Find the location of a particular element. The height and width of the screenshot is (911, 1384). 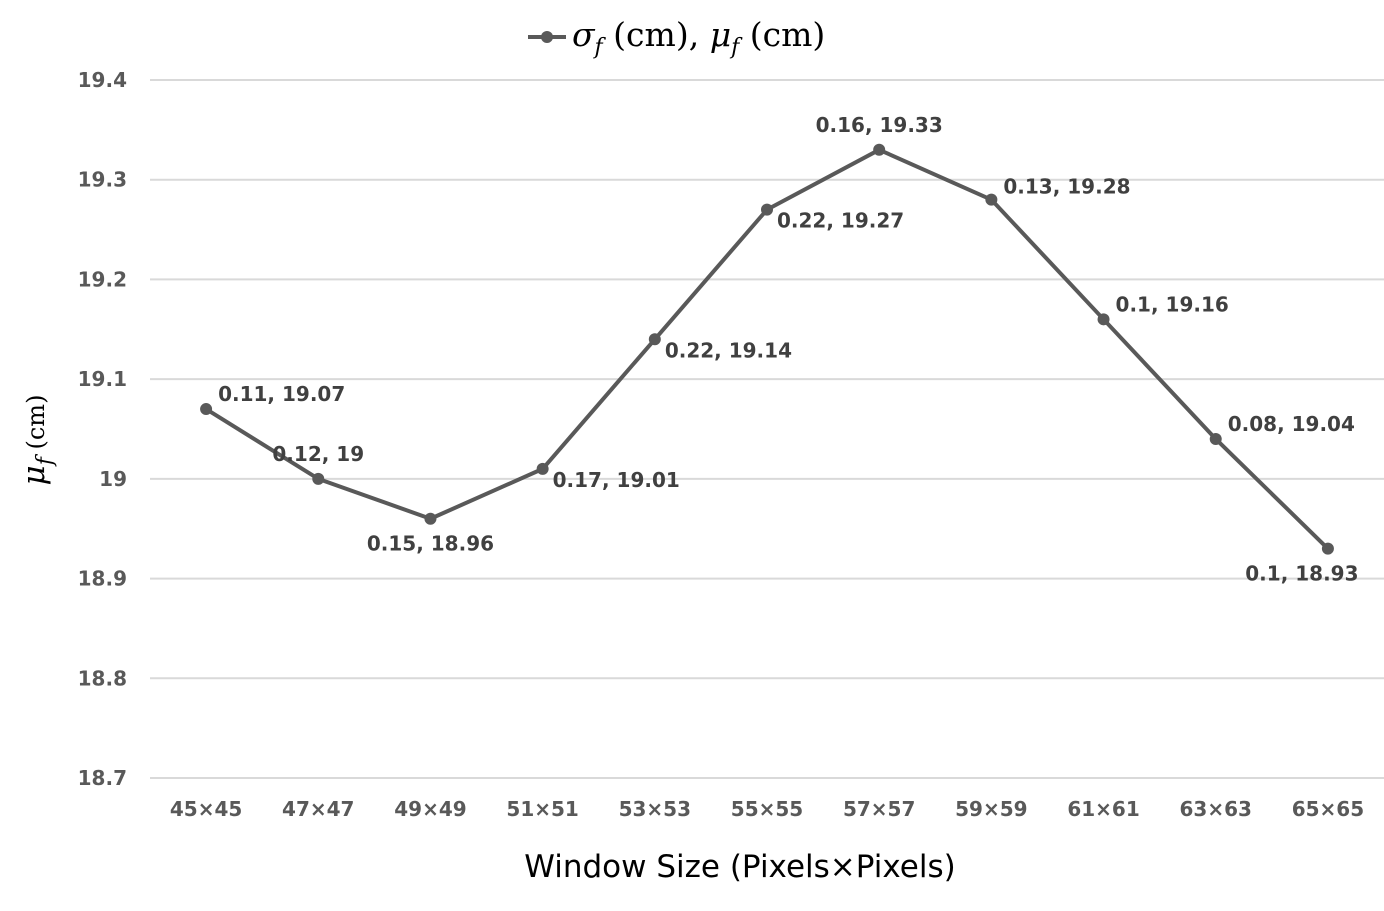

legend-sigma: σ is located at coordinates (584, 34).